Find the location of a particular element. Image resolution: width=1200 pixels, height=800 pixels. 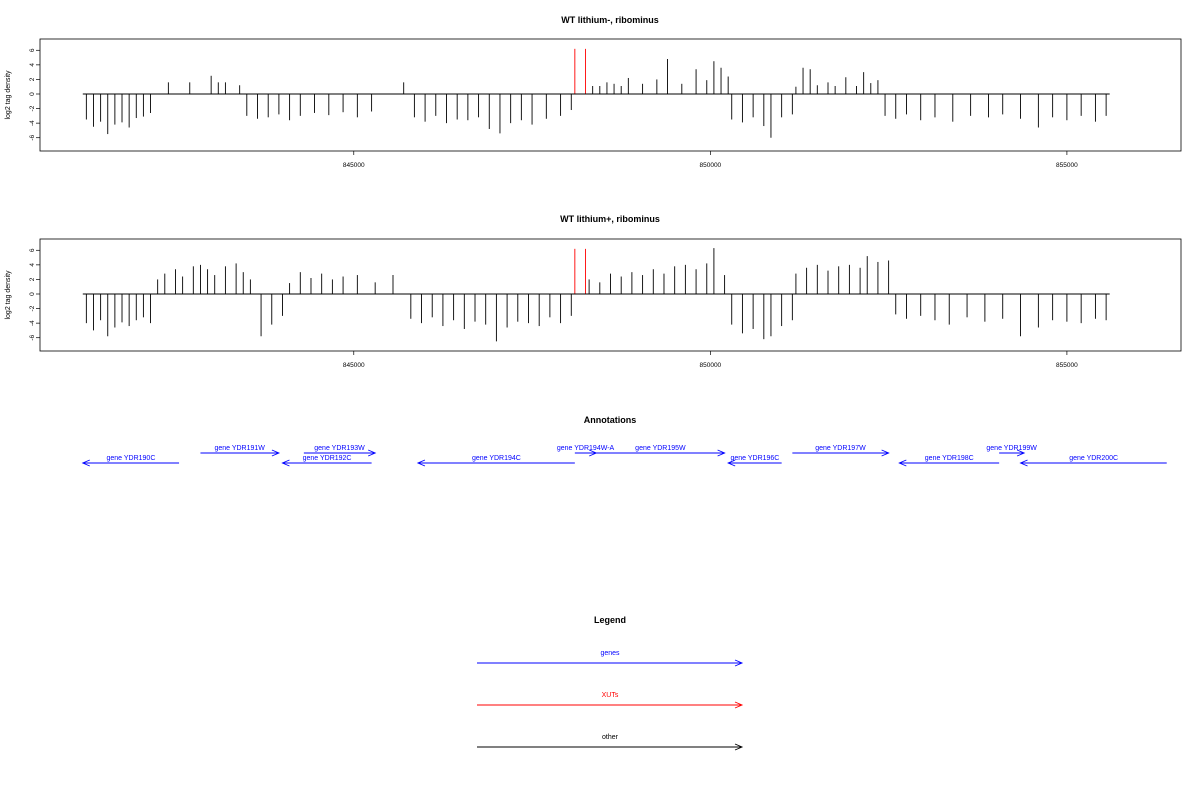

gene-label: gene YDR195W is located at coordinates (660, 448).